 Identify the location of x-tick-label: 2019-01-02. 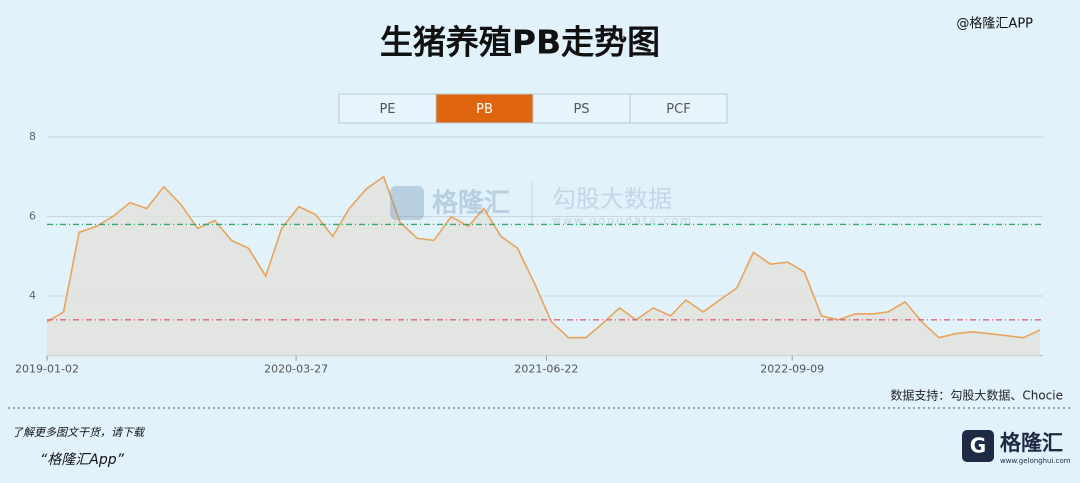
(47, 369).